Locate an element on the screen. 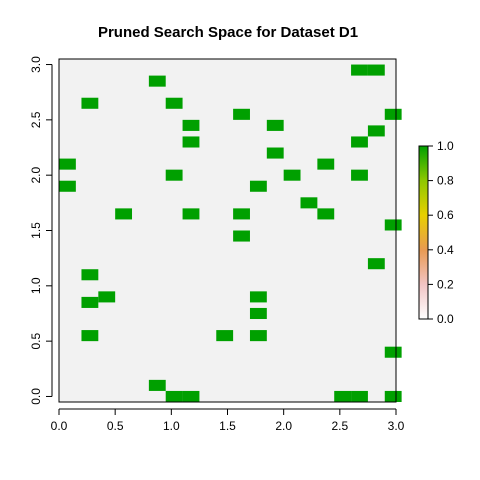 Image resolution: width=480 pixels, height=480 pixels. x-tick-label: 2.0 is located at coordinates (283, 426).